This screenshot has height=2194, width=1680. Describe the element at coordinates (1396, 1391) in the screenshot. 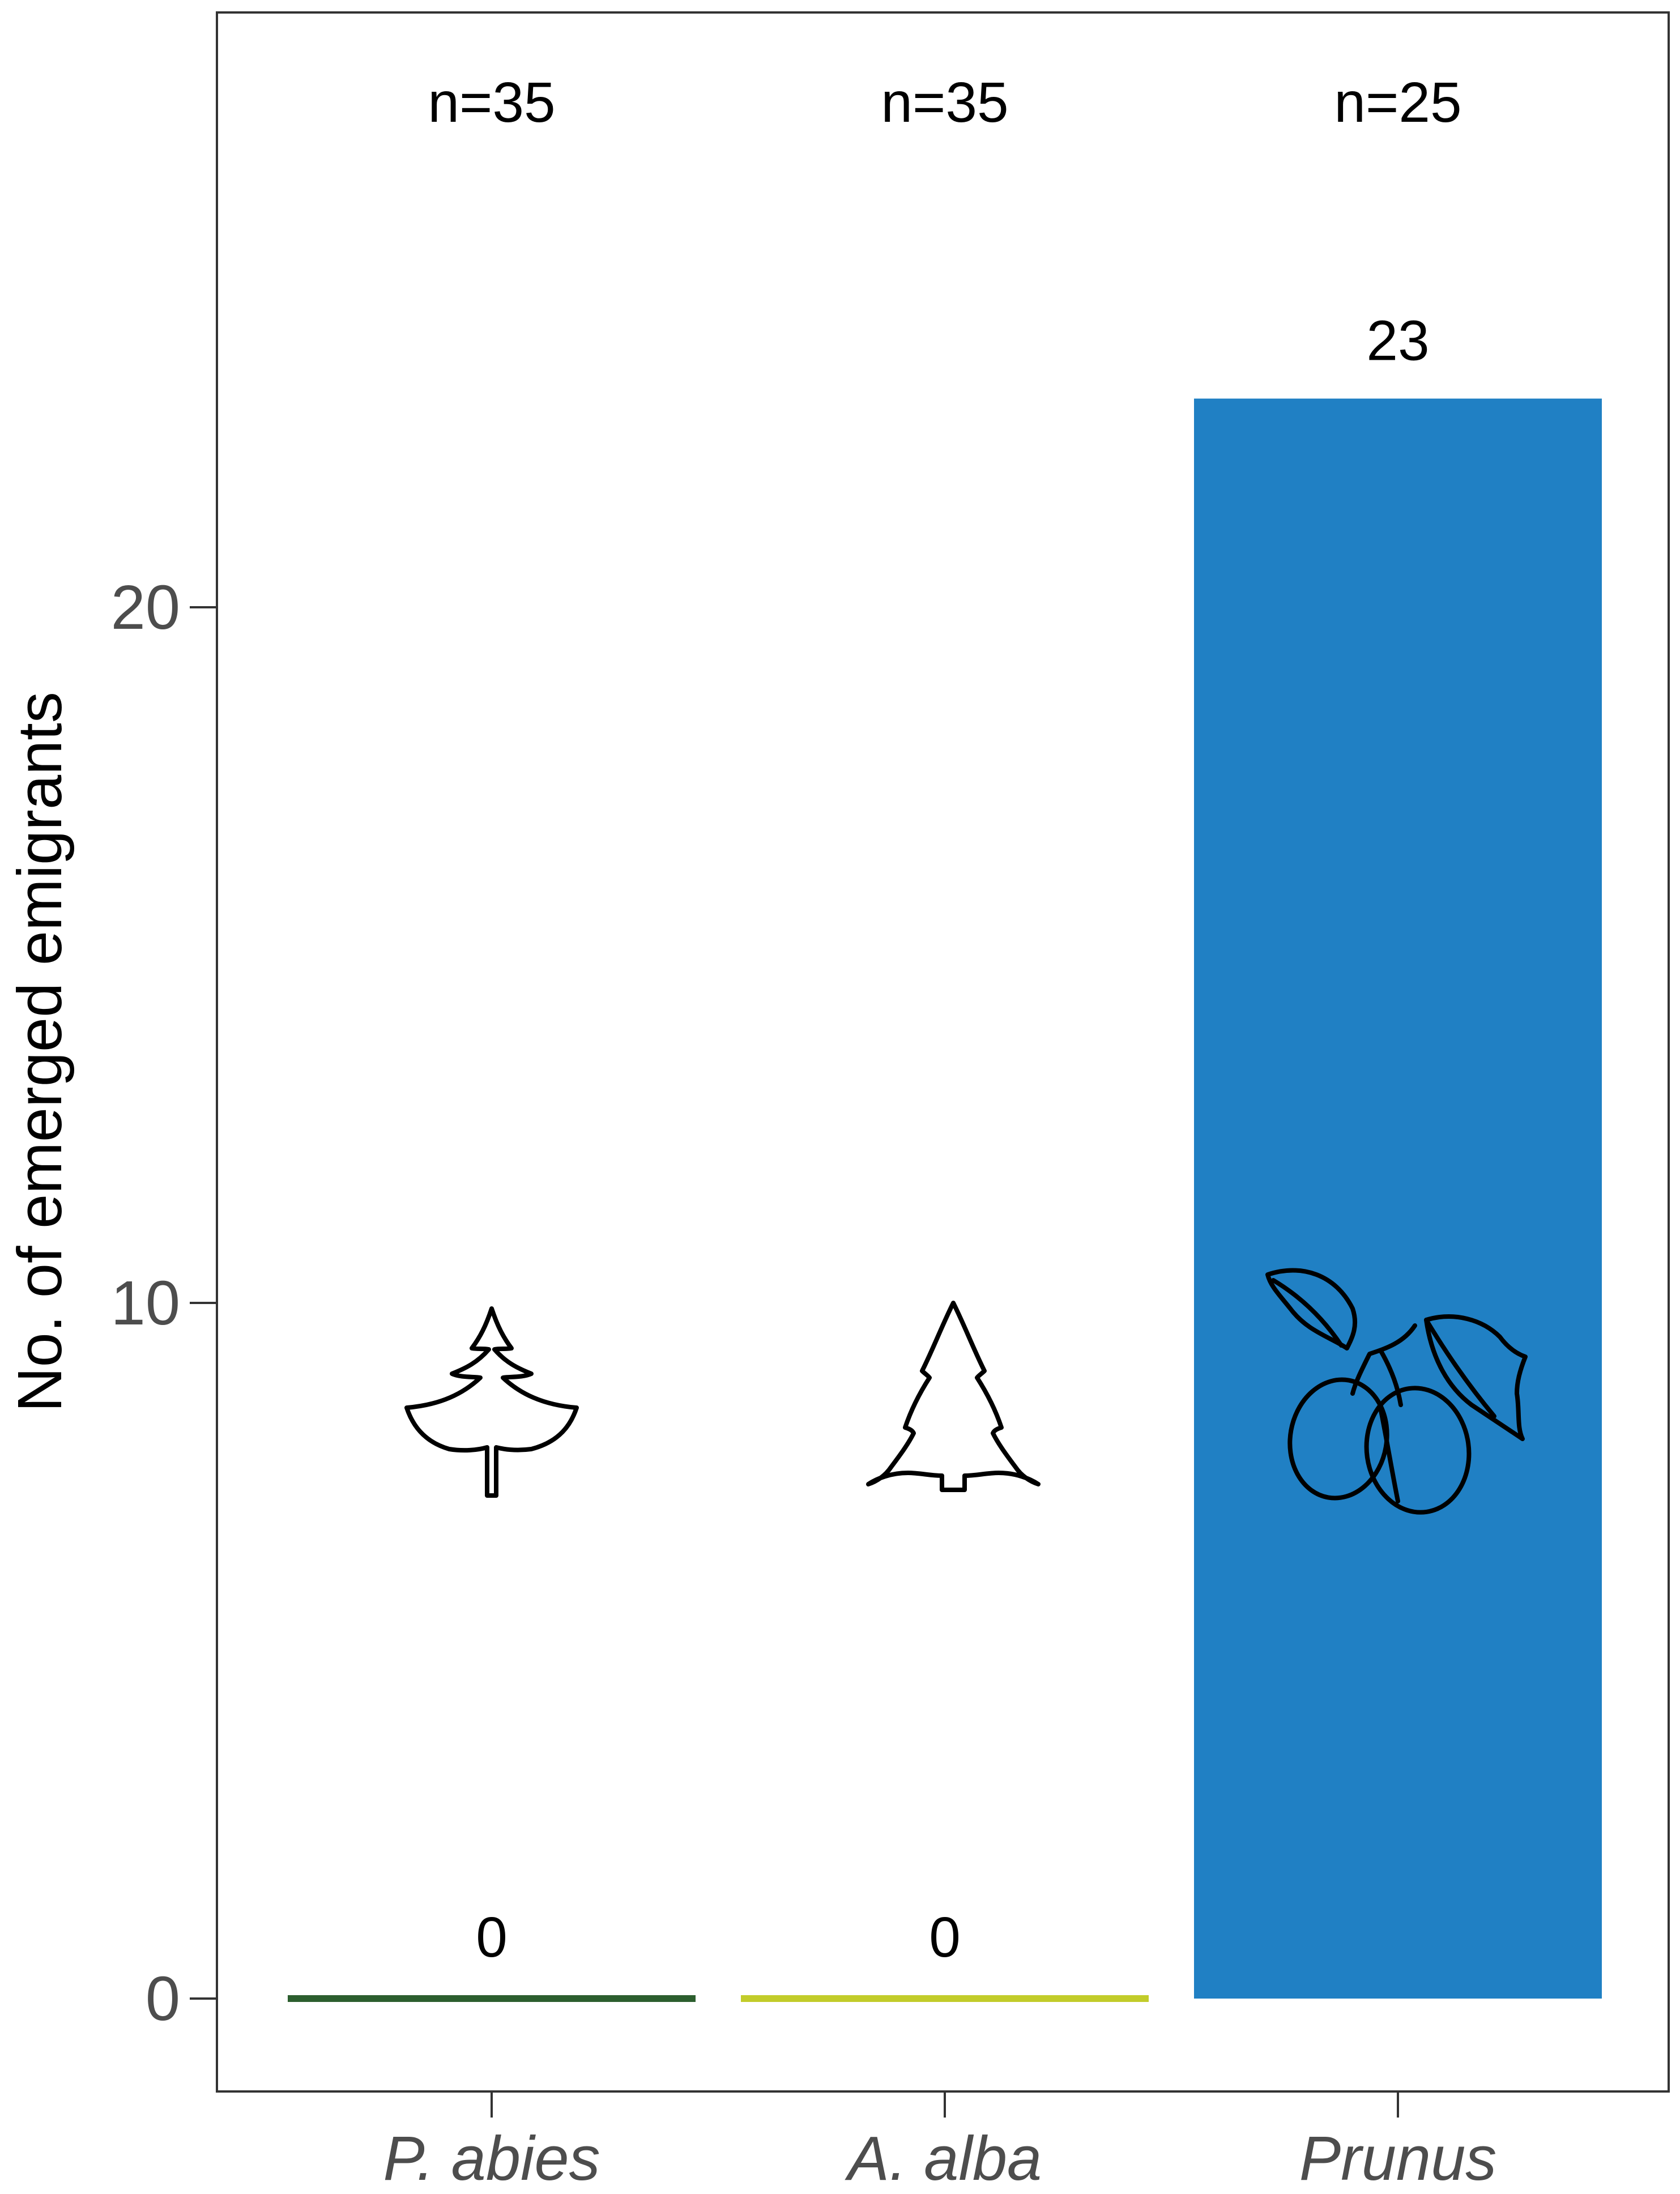

I see `plum-fruit-icon` at that location.